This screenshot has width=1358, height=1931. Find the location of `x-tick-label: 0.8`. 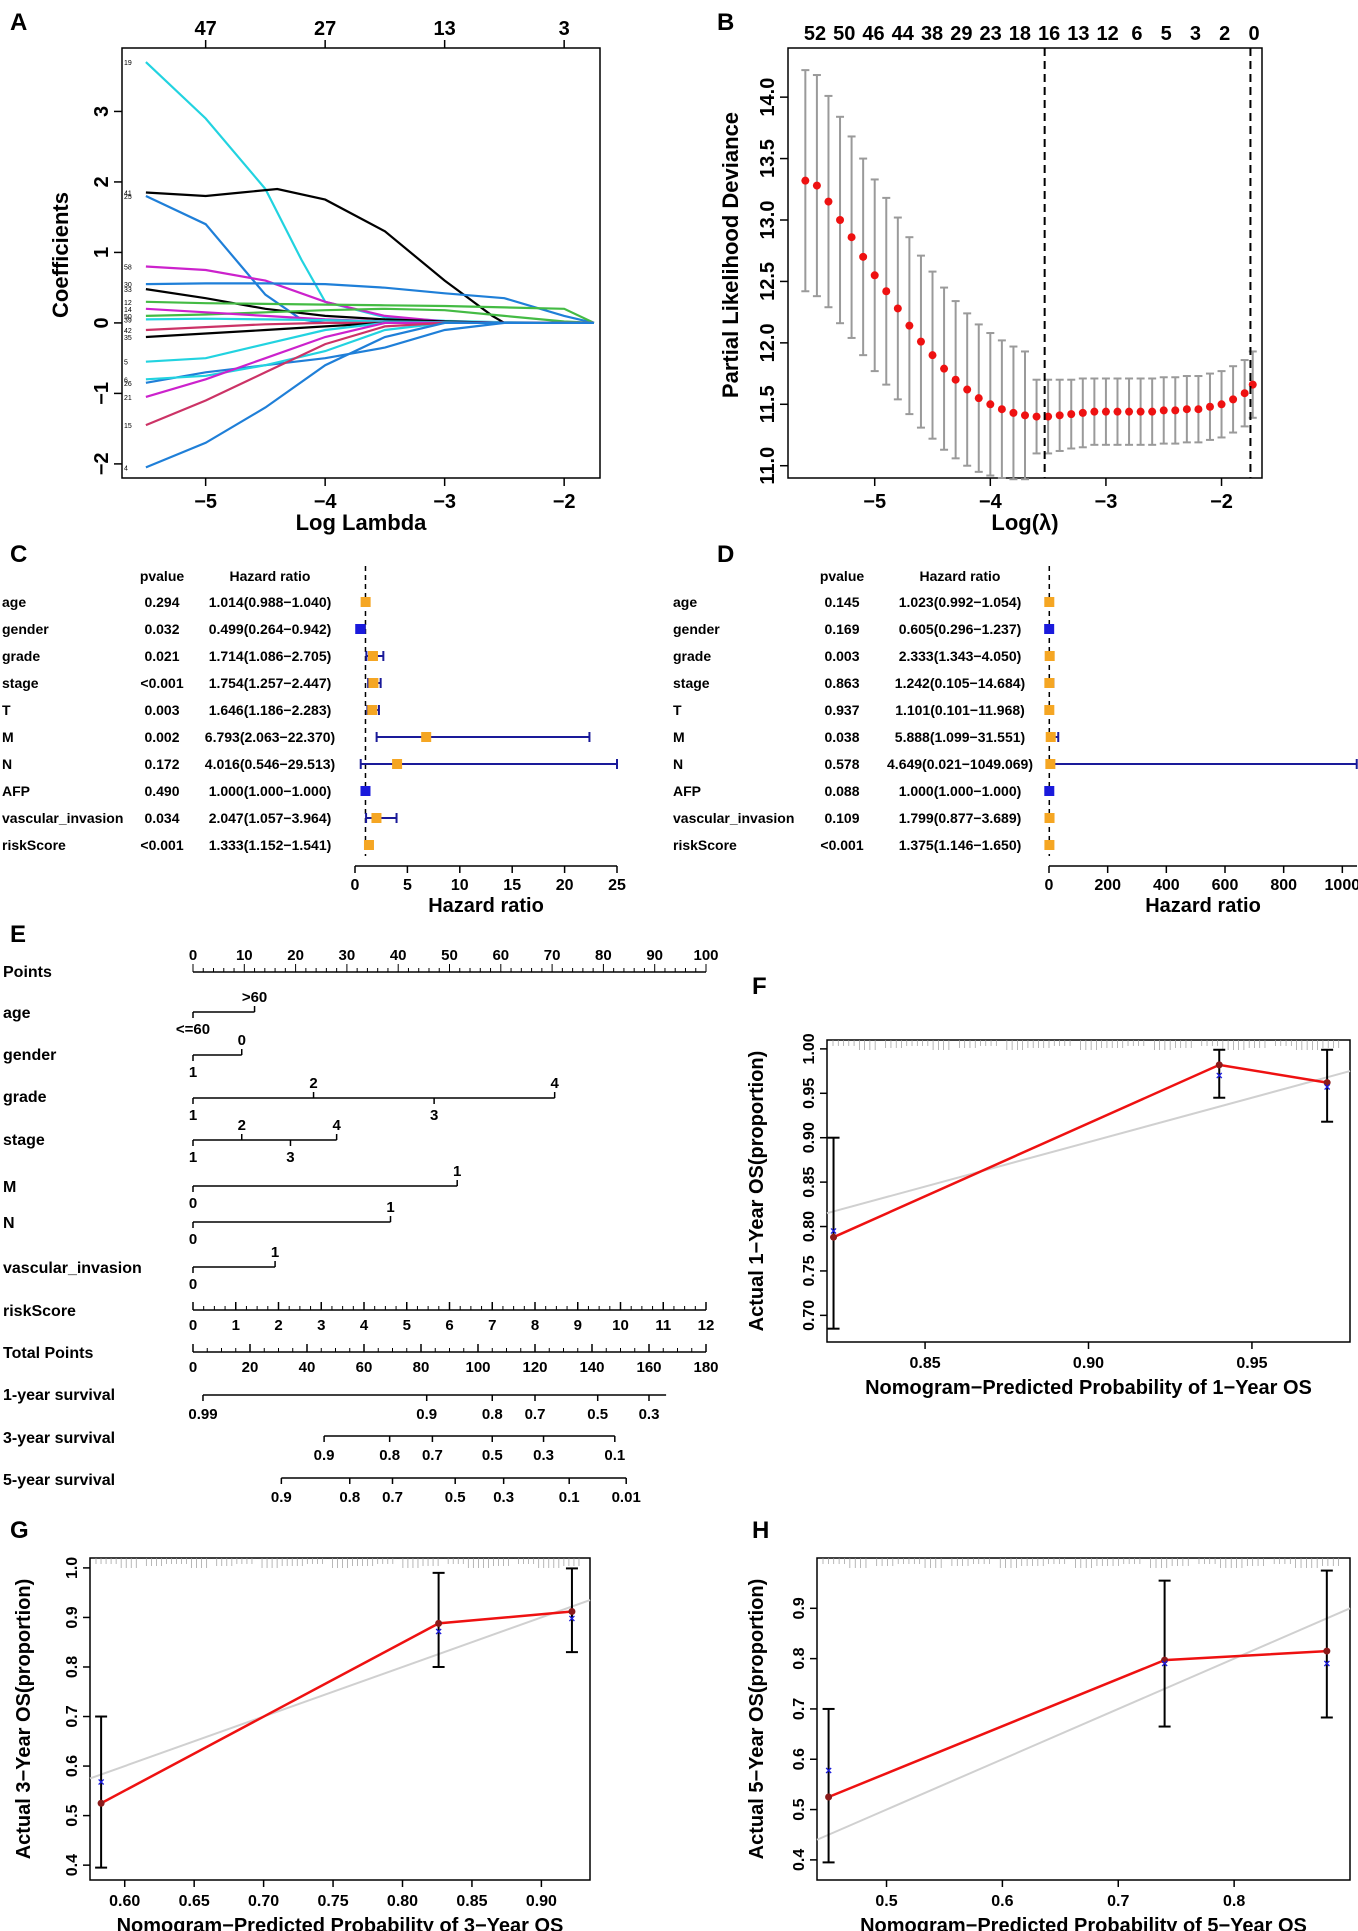

x-tick-label: 0.8 is located at coordinates (1234, 1901).